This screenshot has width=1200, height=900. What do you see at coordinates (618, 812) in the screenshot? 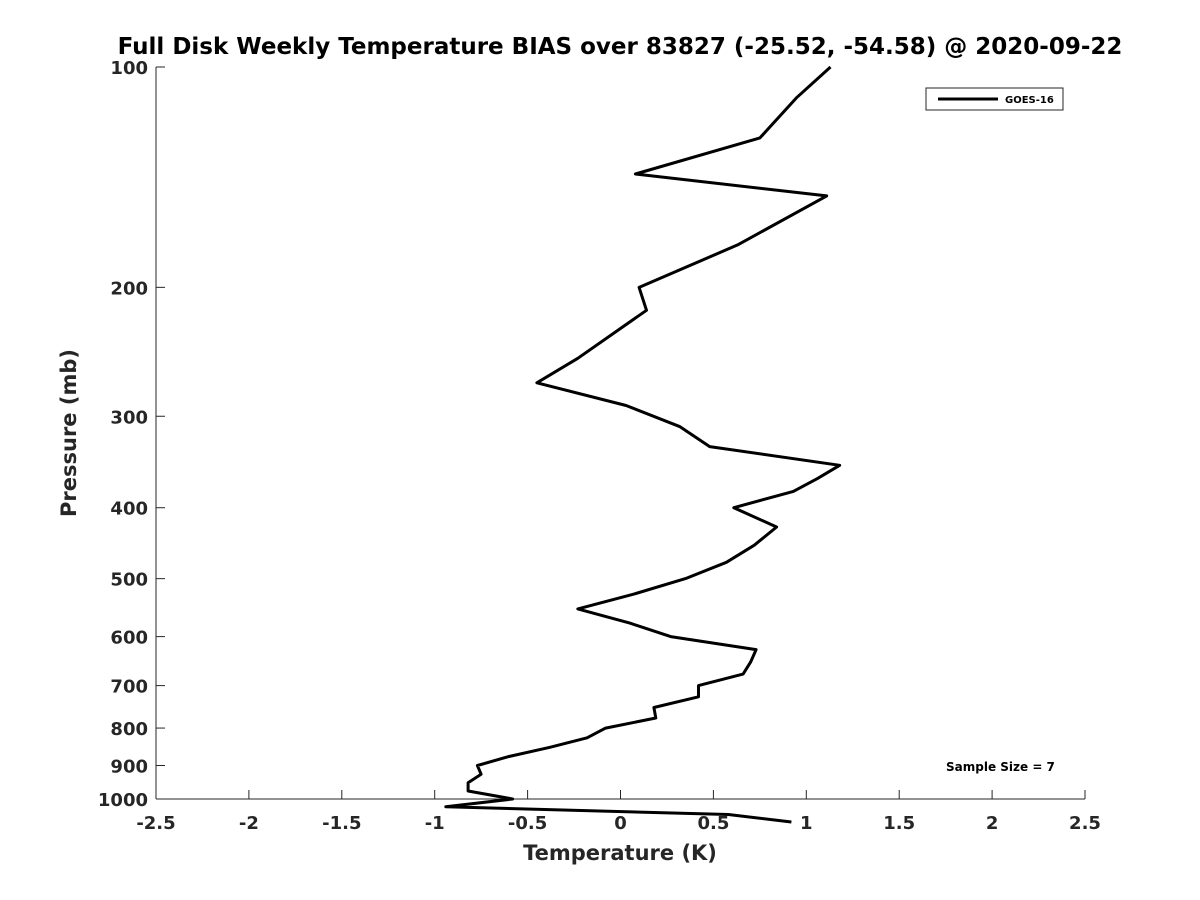
I see `x-tick-group: -2.5 -2 -1.5 -1 -0.5 0 0.5 1 1.5 2 2.5` at bounding box center [618, 812].